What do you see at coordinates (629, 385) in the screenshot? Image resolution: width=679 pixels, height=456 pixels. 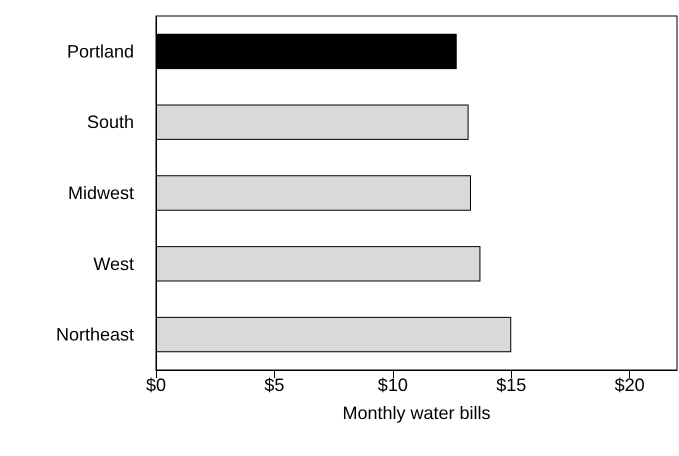 I see `x-tick-label: $20` at bounding box center [629, 385].